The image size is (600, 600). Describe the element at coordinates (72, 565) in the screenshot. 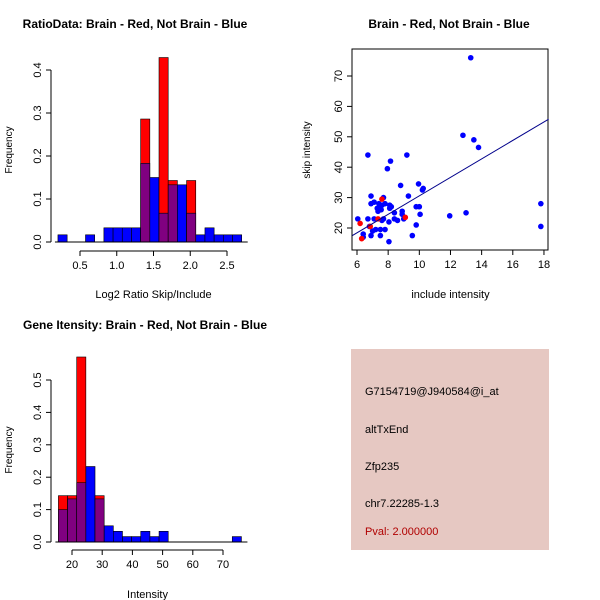

I see `x-tick-label: 20` at that location.